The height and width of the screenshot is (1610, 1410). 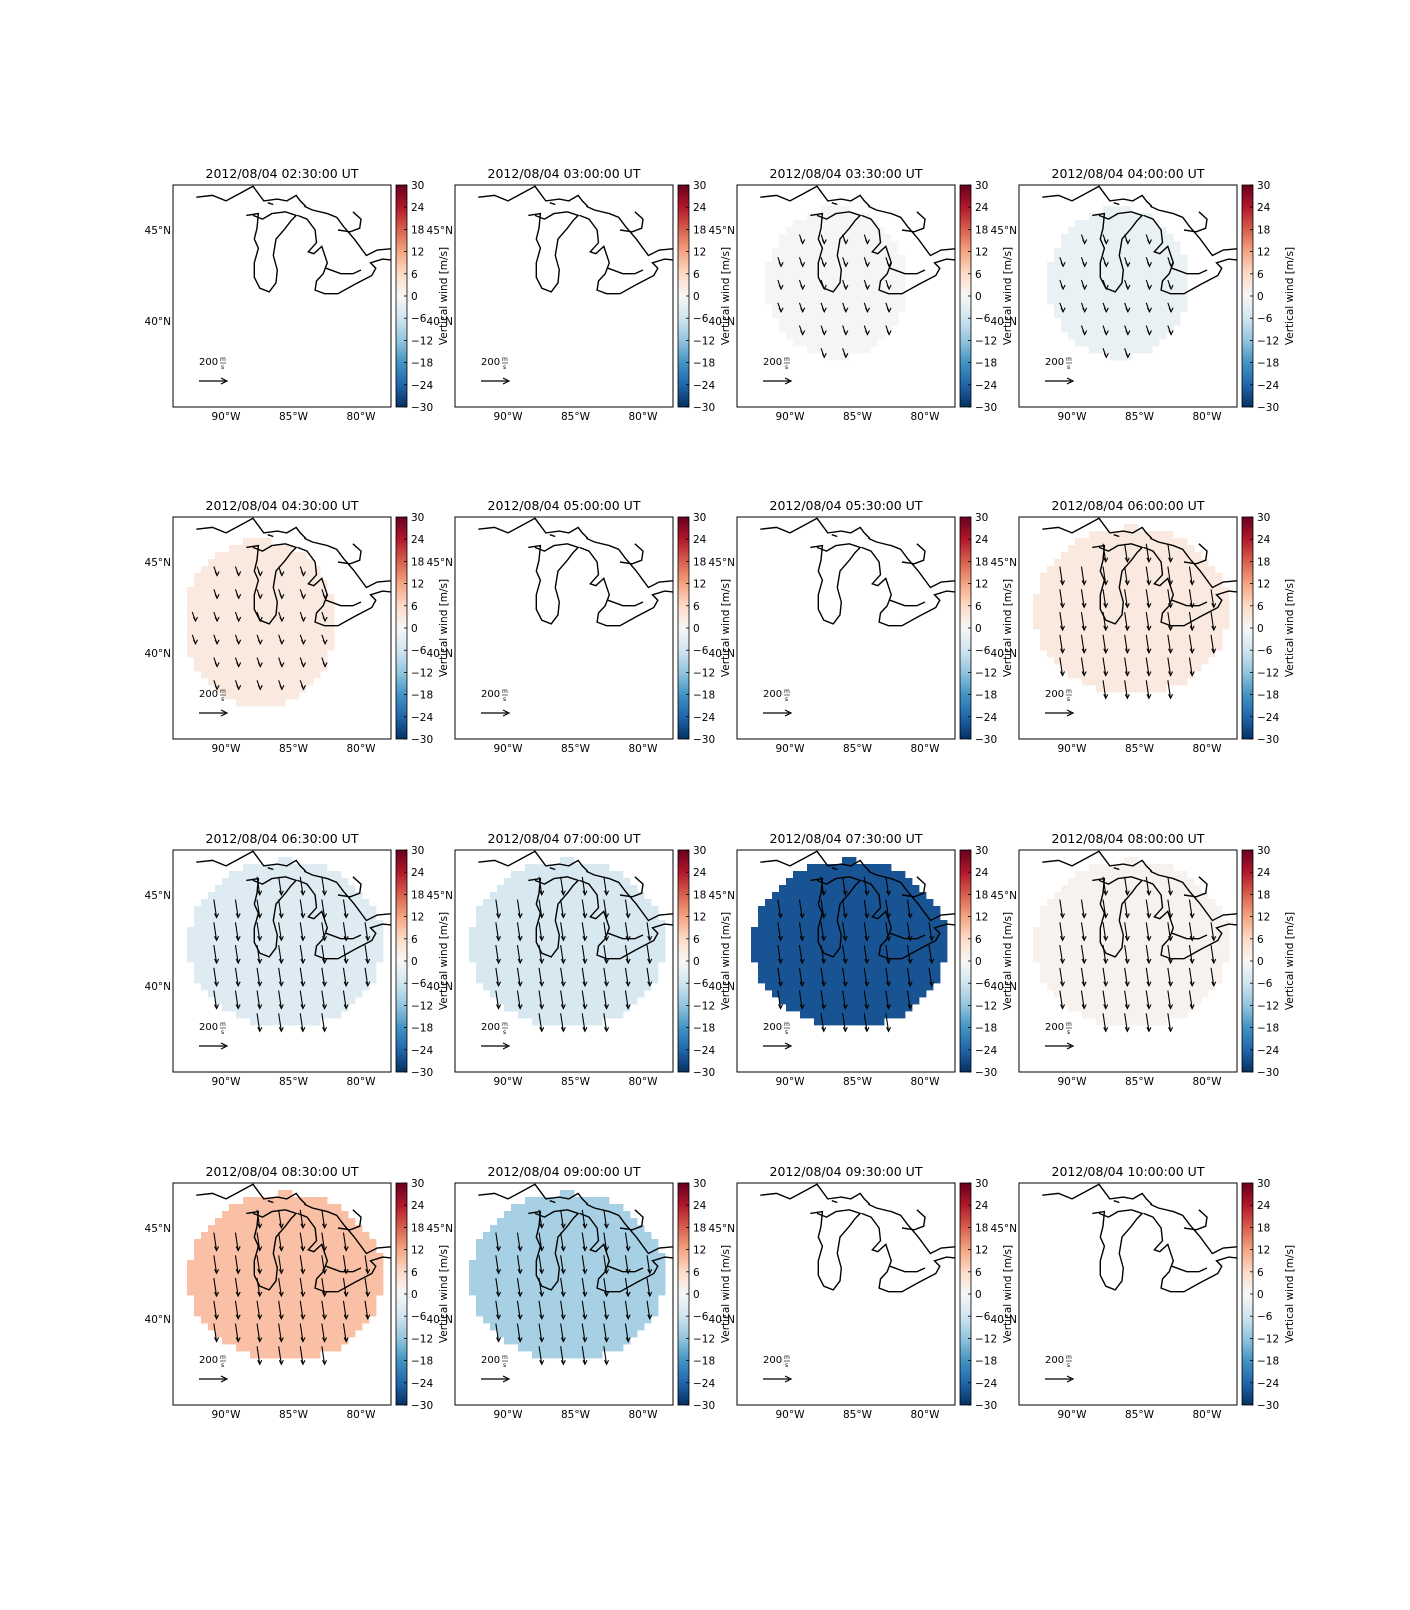 I want to click on quiver-key-arrow-head, so click(x=506, y=381).